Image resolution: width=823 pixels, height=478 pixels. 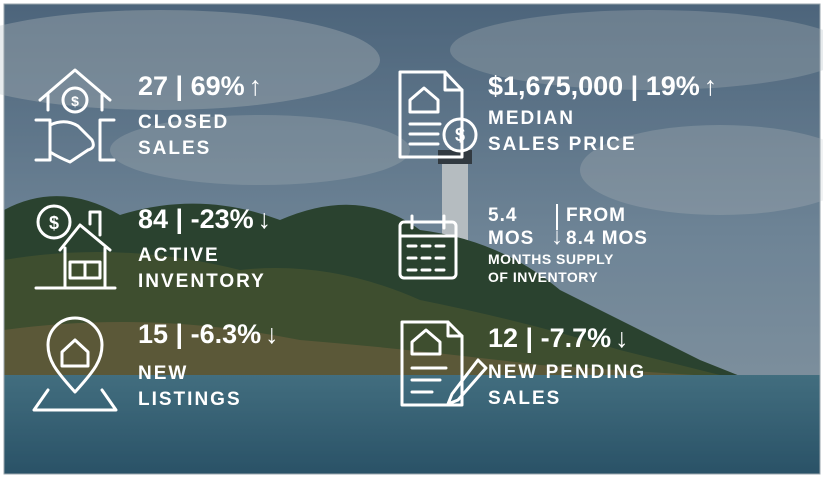 I want to click on stat-label: INVENTORY, so click(x=202, y=281).